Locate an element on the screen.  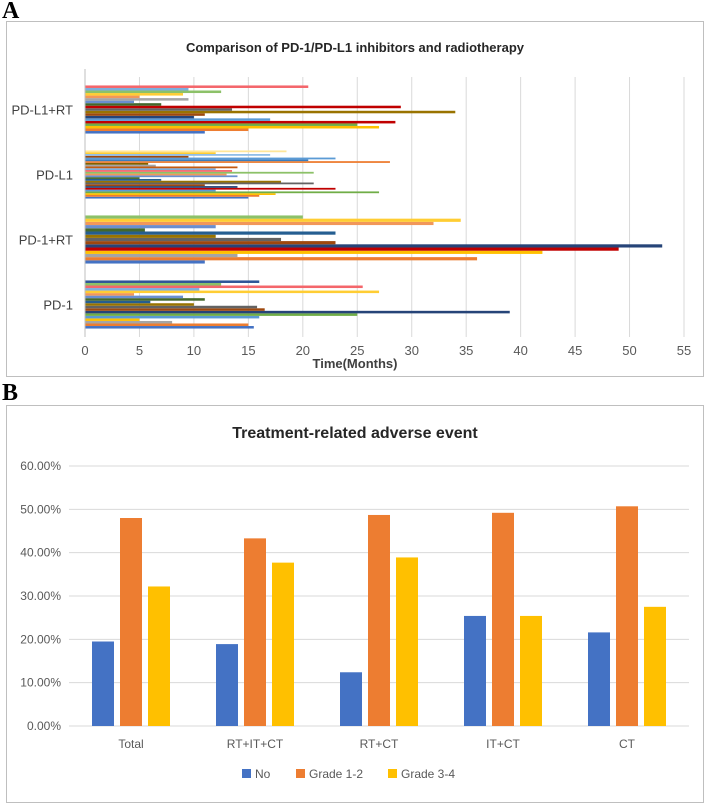
chart-a-category-label: PD-1 is located at coordinates (58, 305).